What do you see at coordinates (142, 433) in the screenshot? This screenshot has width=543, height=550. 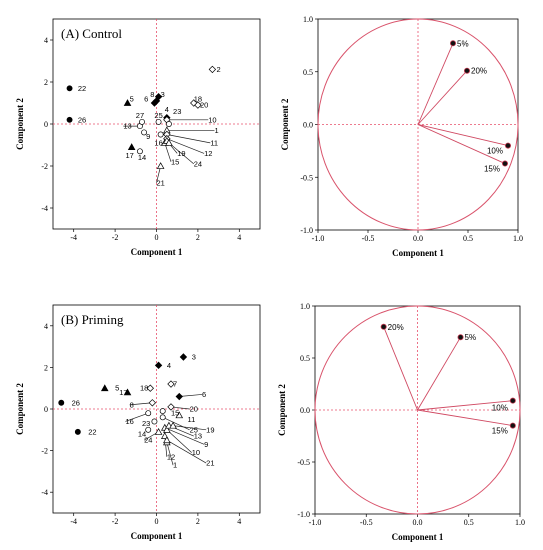 I see `point-label: 14` at bounding box center [142, 433].